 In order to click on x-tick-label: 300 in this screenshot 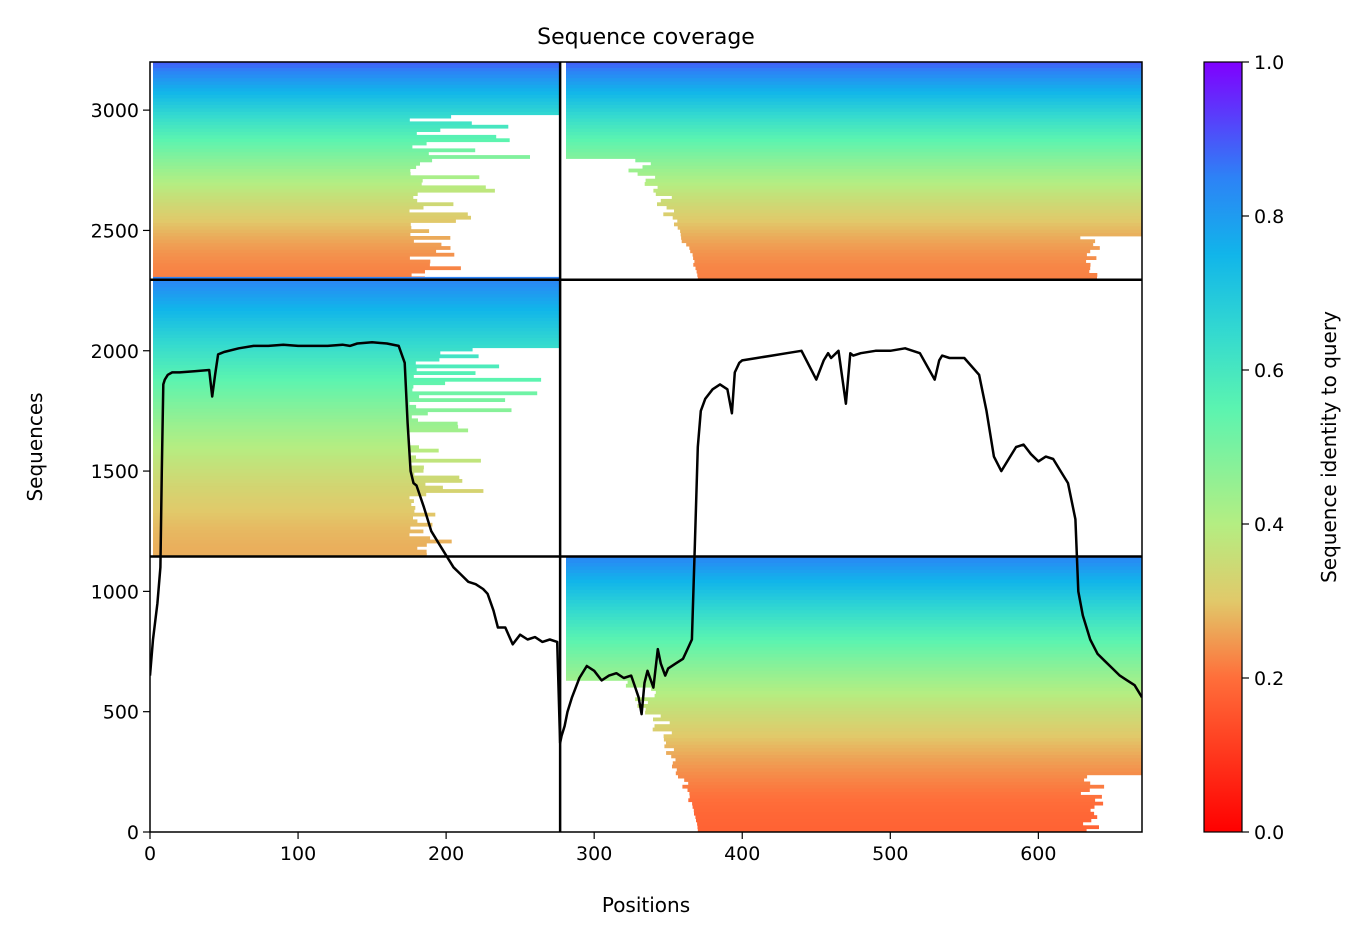, I will do `click(594, 854)`.